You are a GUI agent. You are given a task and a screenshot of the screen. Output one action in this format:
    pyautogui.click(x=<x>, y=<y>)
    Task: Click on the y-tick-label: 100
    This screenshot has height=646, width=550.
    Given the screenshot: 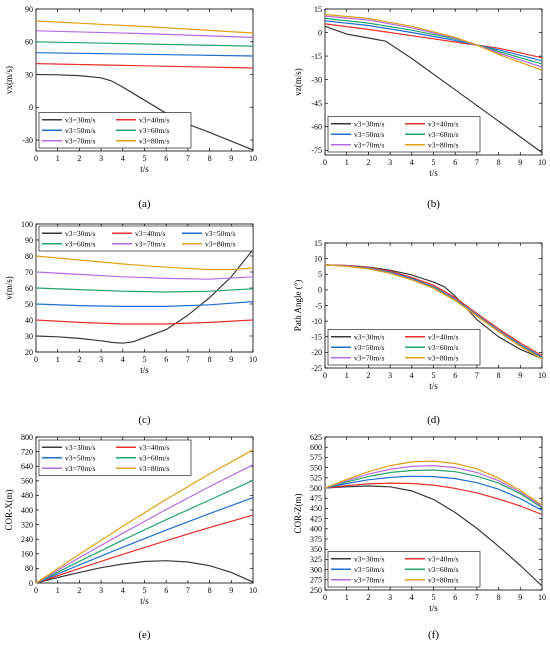 What is the action you would take?
    pyautogui.click(x=27, y=224)
    